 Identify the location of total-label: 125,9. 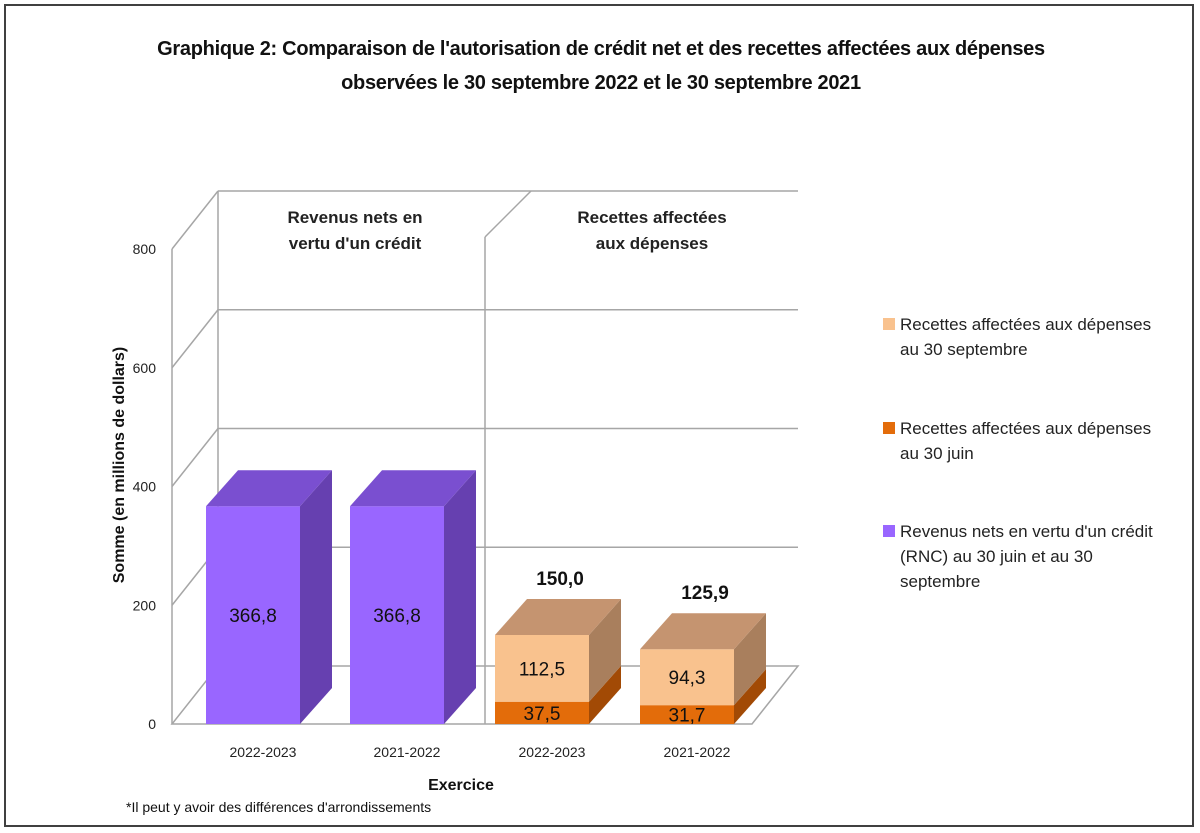
(705, 593).